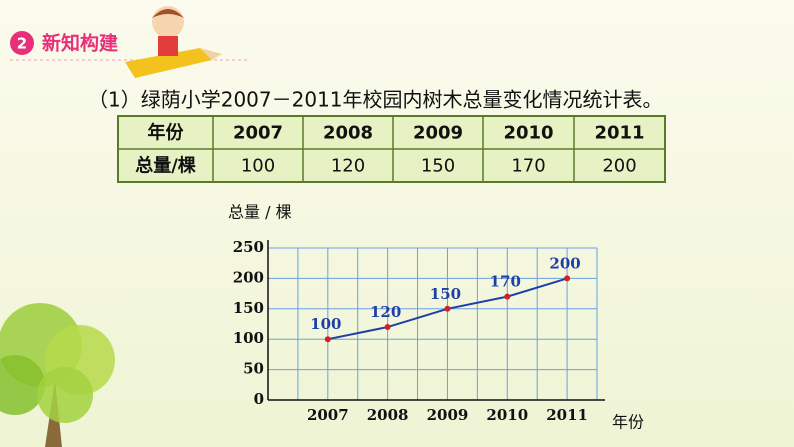 This screenshot has width=794, height=447. What do you see at coordinates (248, 277) in the screenshot?
I see `y-tick-label: 200` at bounding box center [248, 277].